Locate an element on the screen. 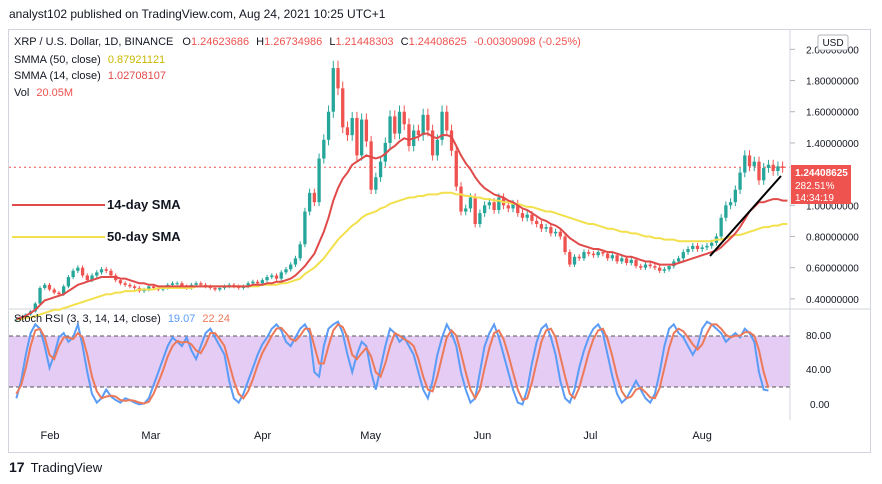 The width and height of the screenshot is (882, 484). stoch-band is located at coordinates (399, 361).